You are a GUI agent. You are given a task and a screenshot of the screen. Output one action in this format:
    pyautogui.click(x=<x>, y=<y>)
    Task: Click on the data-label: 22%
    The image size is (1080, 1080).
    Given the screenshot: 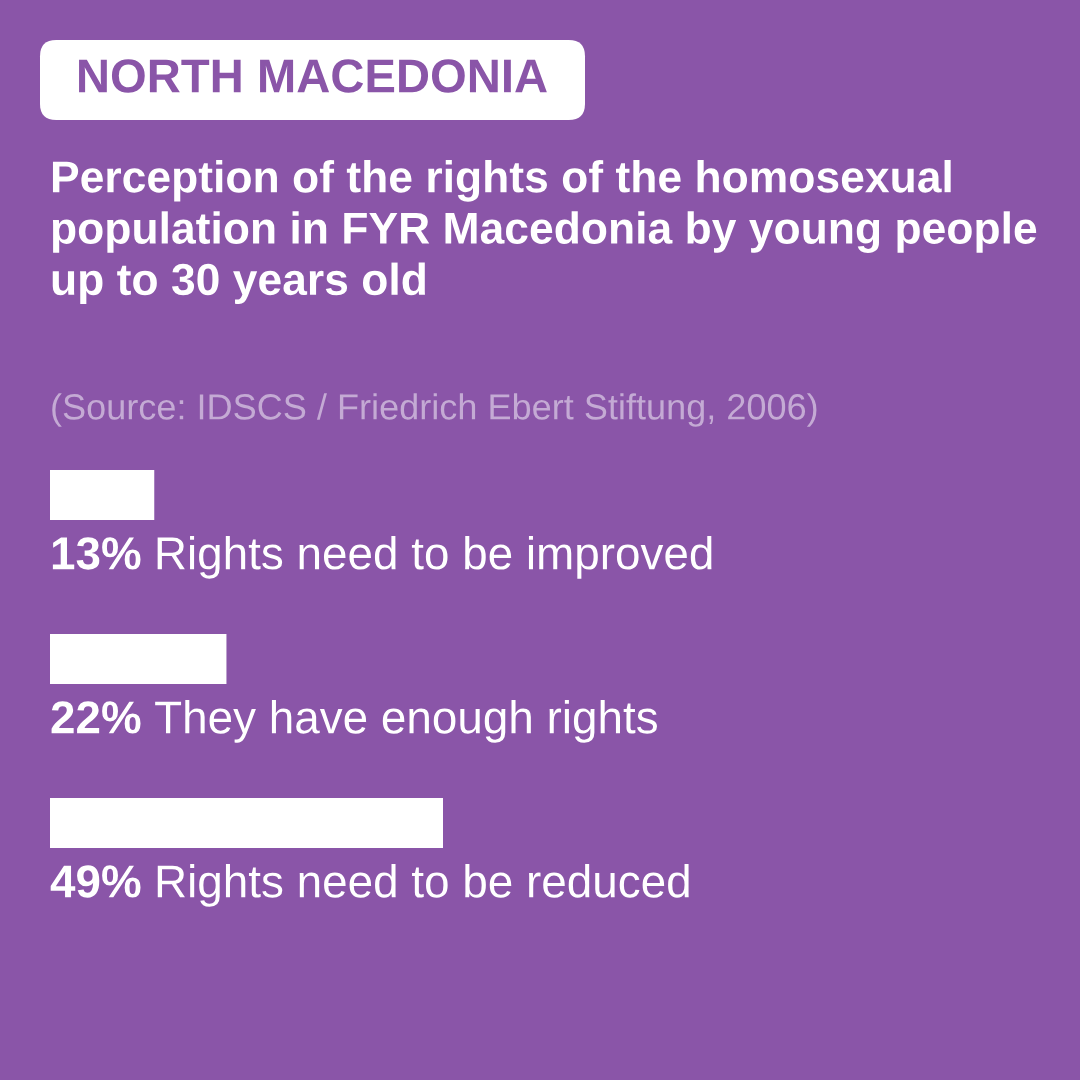 What is the action you would take?
    pyautogui.click(x=96, y=717)
    